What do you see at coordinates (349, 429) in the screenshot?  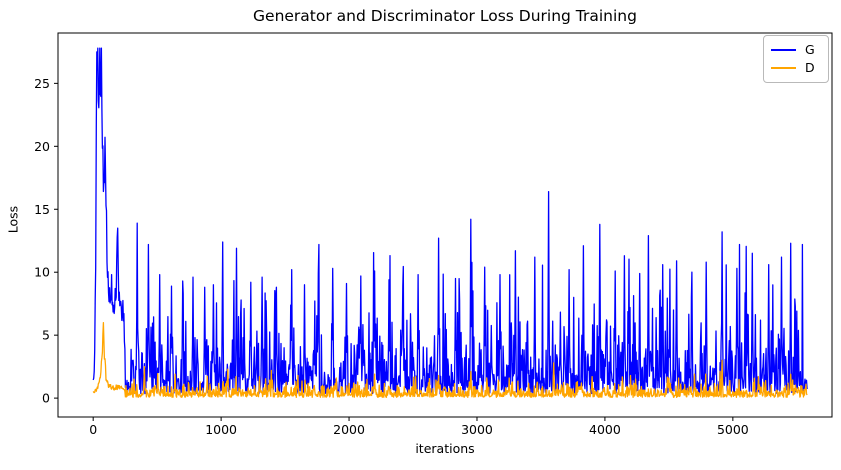 I see `x-tick-label: 2000` at bounding box center [349, 429].